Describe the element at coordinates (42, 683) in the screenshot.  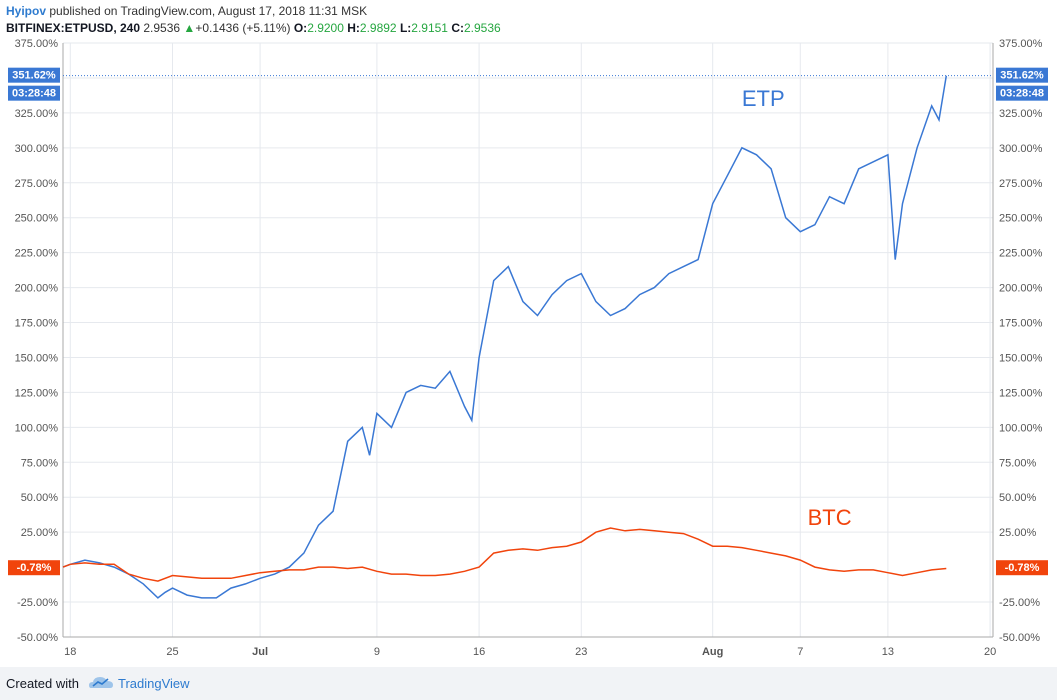
I see `created-with-text: Created with` at that location.